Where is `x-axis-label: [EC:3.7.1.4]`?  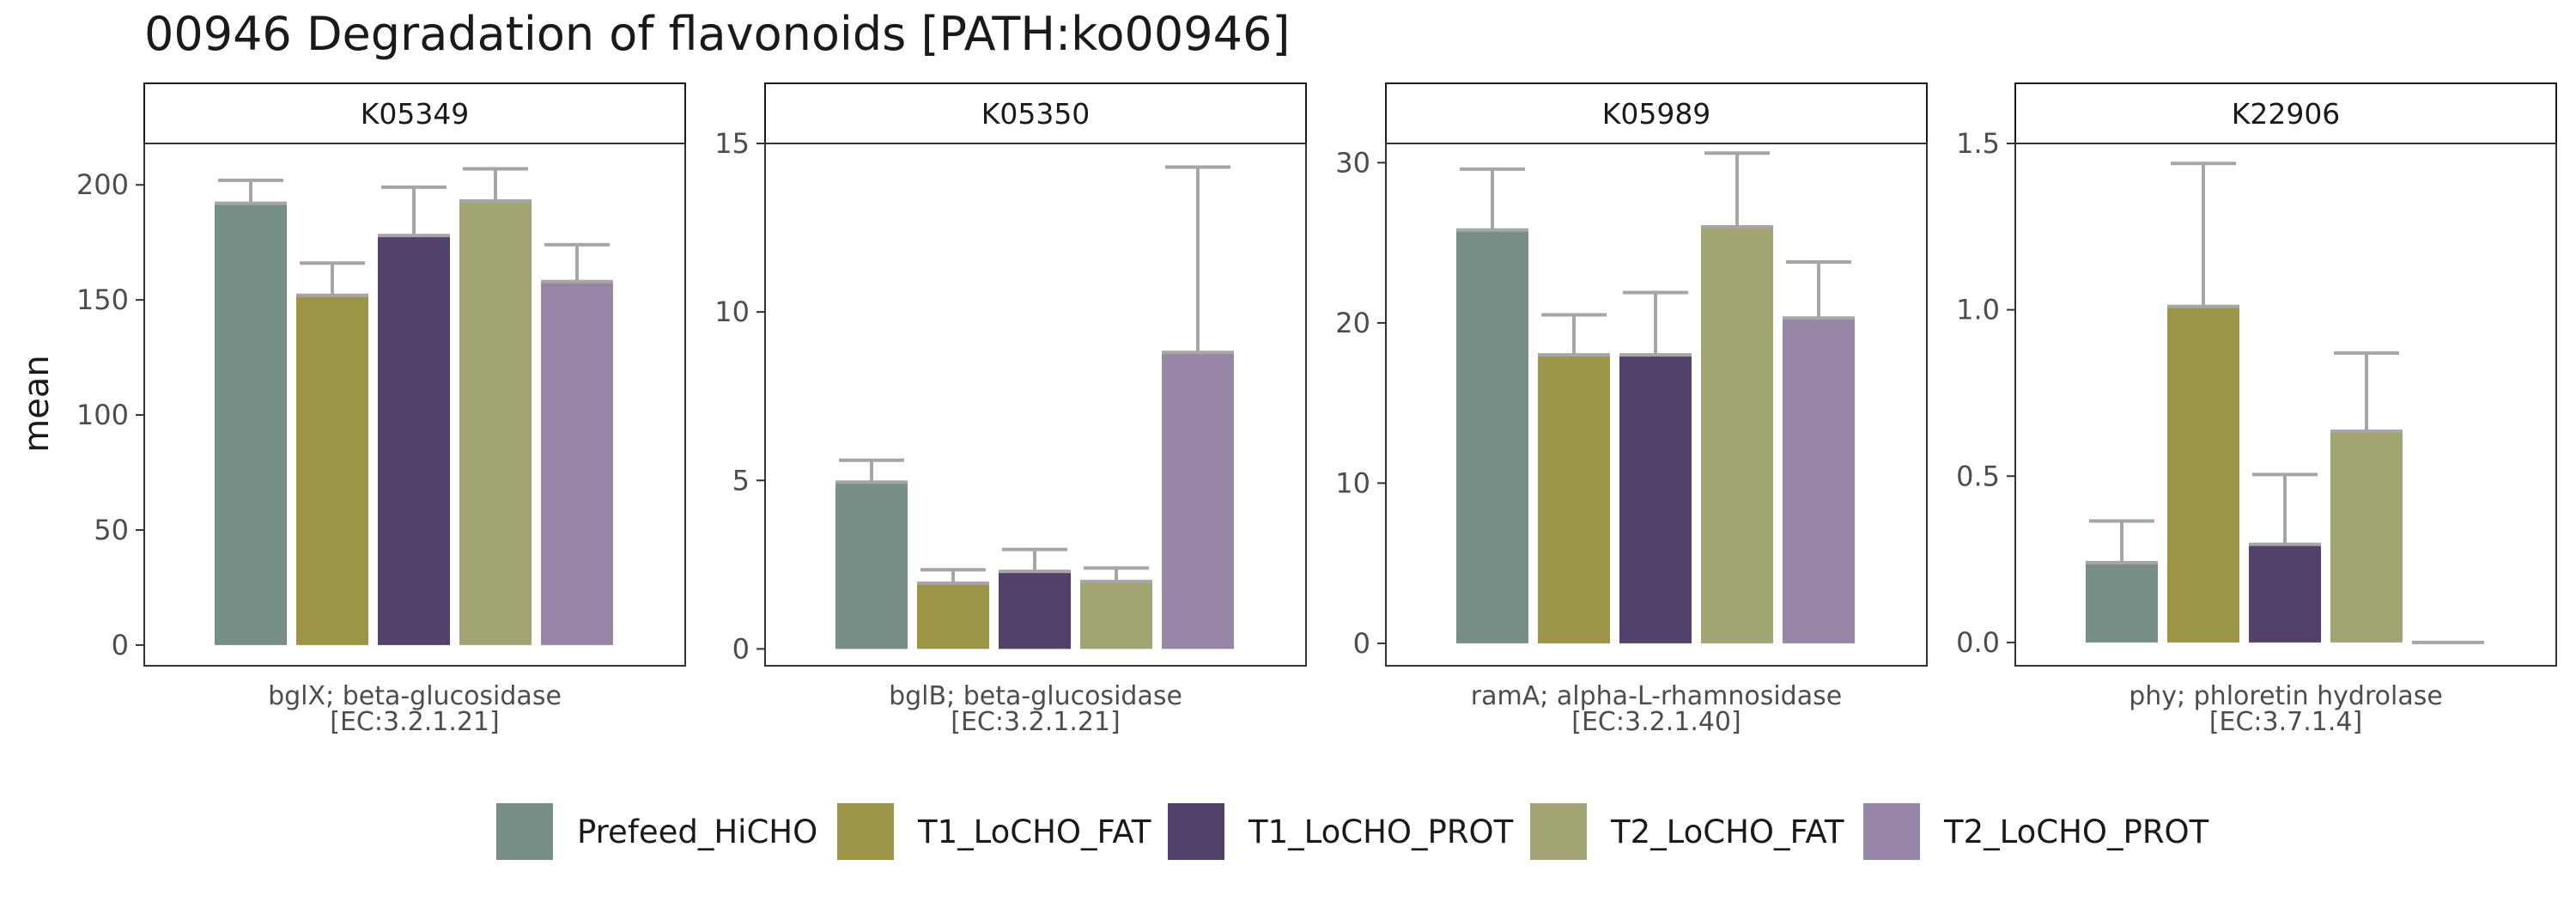 x-axis-label: [EC:3.7.1.4] is located at coordinates (2285, 722).